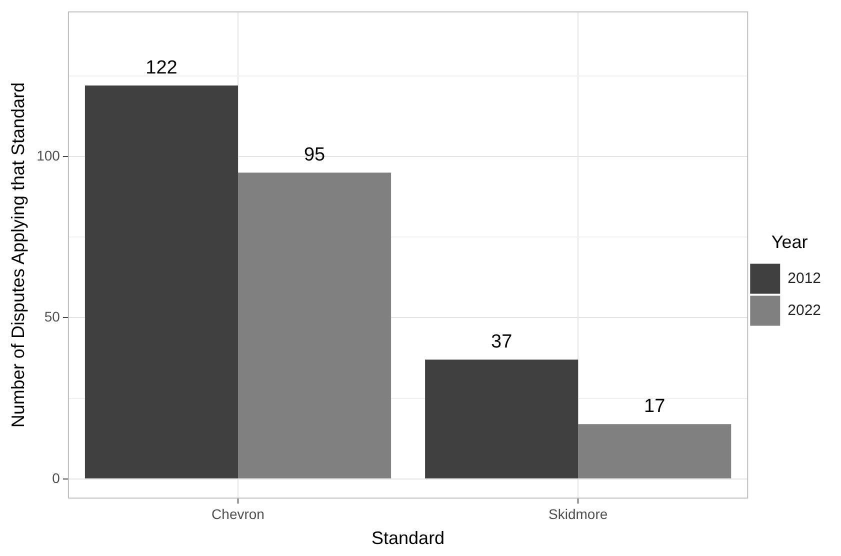  What do you see at coordinates (805, 310) in the screenshot?
I see `legend-label: 2022` at bounding box center [805, 310].